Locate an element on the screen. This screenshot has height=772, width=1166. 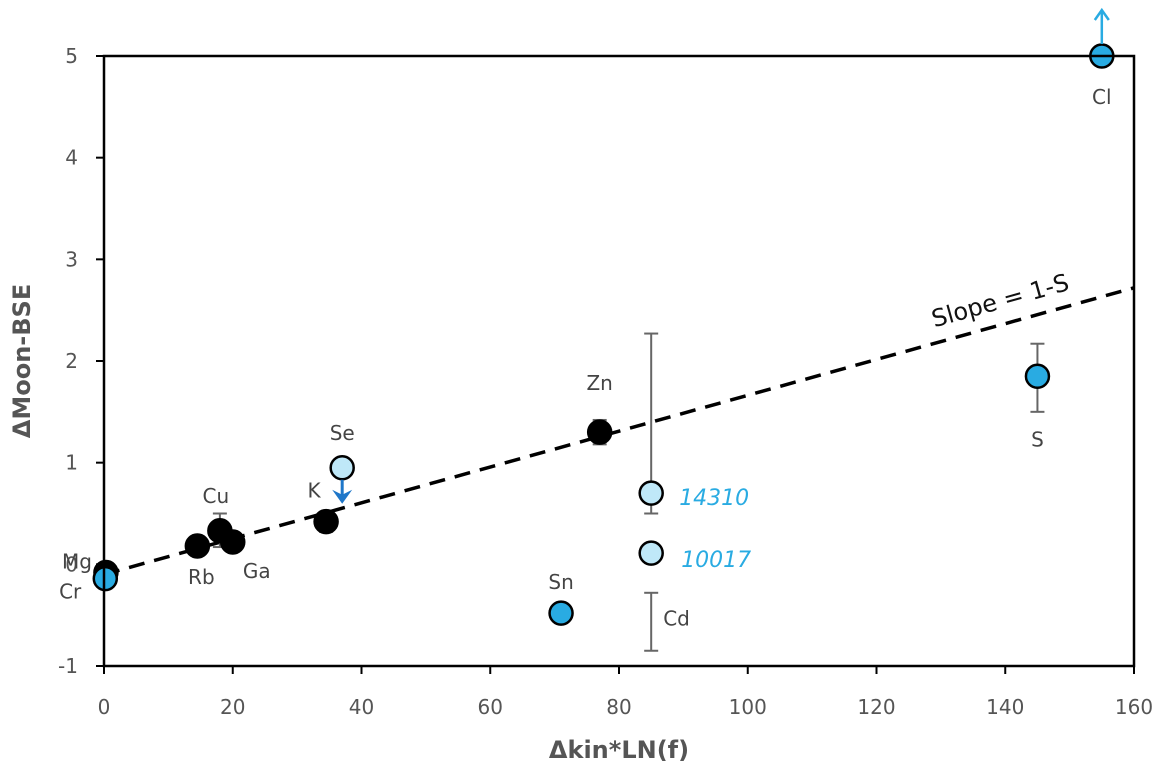
point-label-14310: 14310 is located at coordinates (714, 498).